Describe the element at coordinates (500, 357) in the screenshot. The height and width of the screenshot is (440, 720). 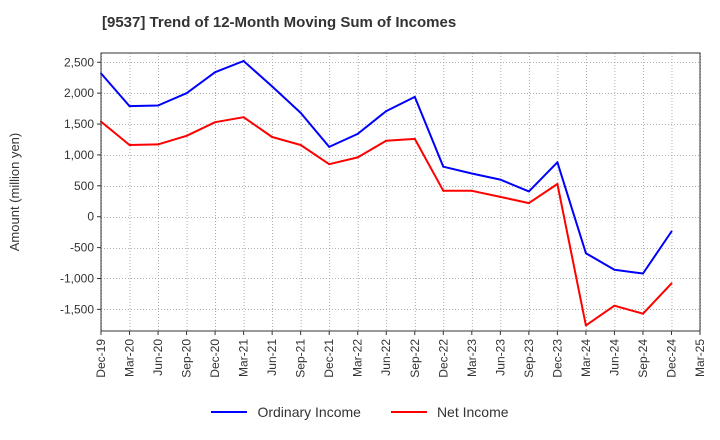
I see `x-tick-label: Jun-23` at that location.